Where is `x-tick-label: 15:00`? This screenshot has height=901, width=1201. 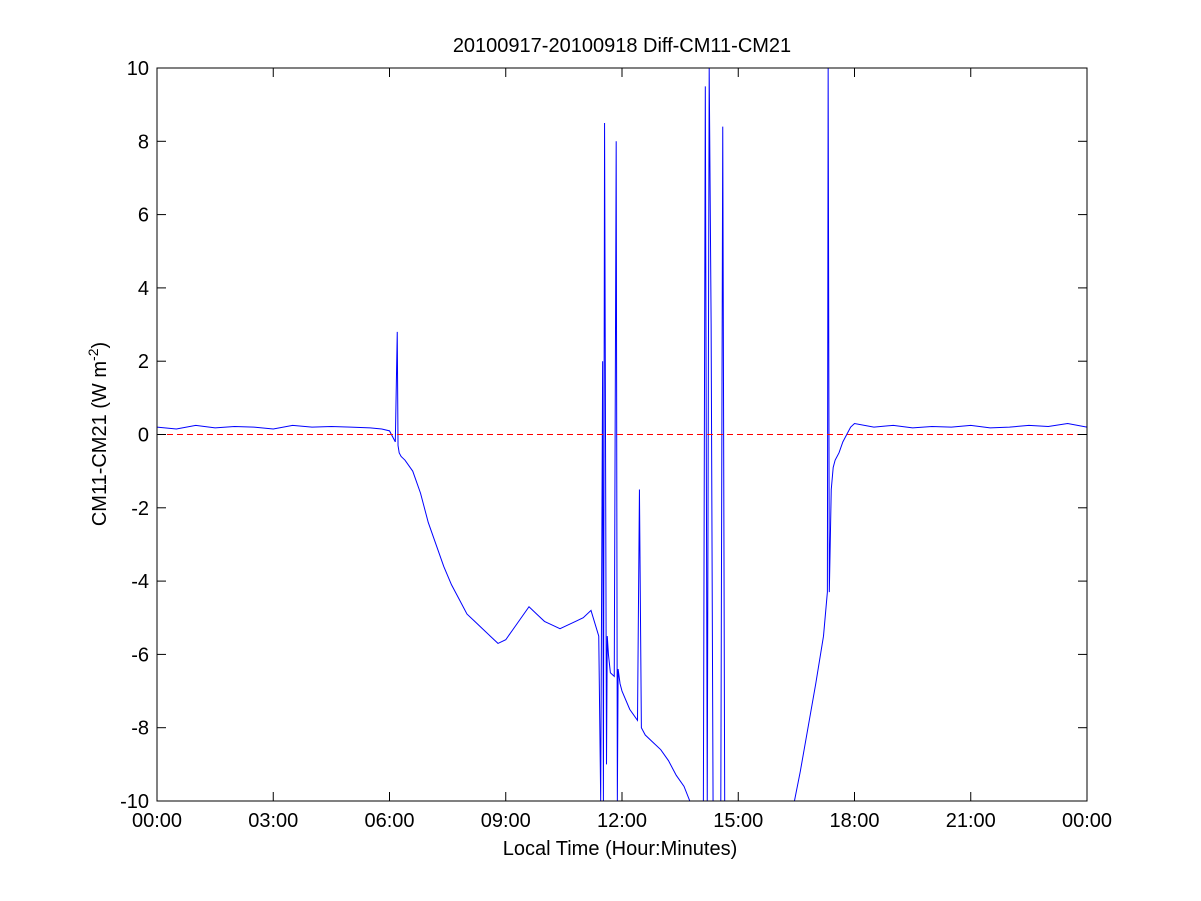
x-tick-label: 15:00 is located at coordinates (738, 821).